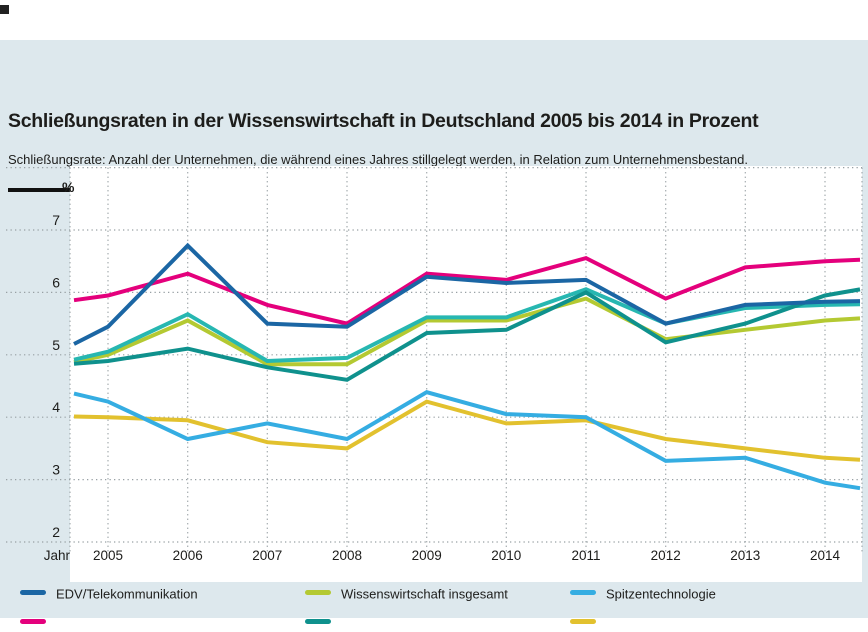 This screenshot has height=632, width=868. I want to click on legend-item-wissenswirtschaft-insgesamt: Wissenswirtschaft insgesamt, so click(406, 594).